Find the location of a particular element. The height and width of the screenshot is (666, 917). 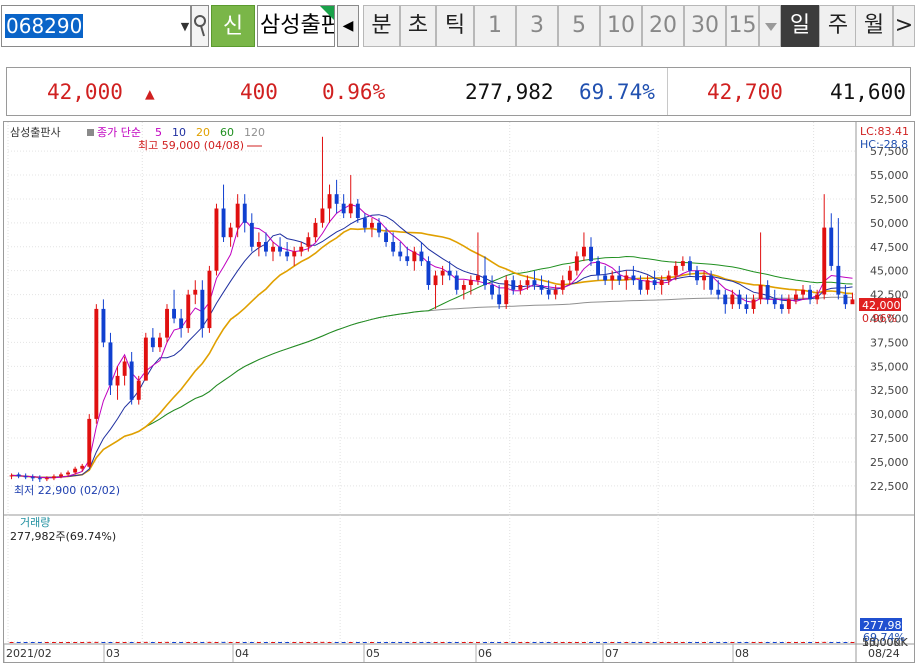

period-button-주: 주 is located at coordinates (838, 26).